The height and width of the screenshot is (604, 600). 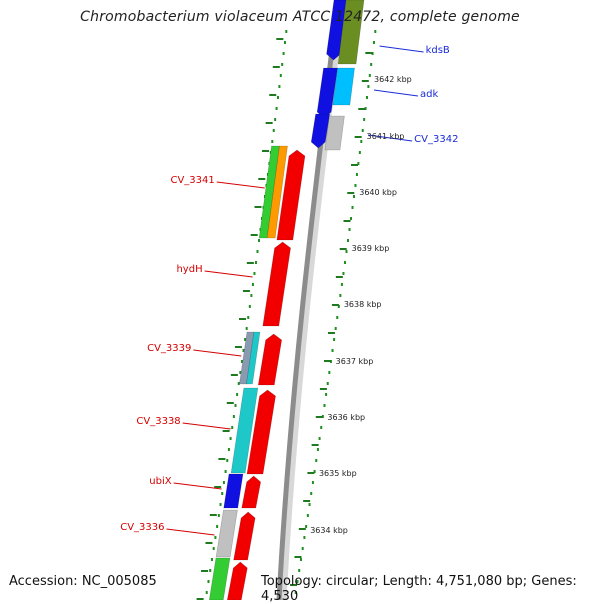 I want to click on gene-block-slate, so click(x=247, y=358).